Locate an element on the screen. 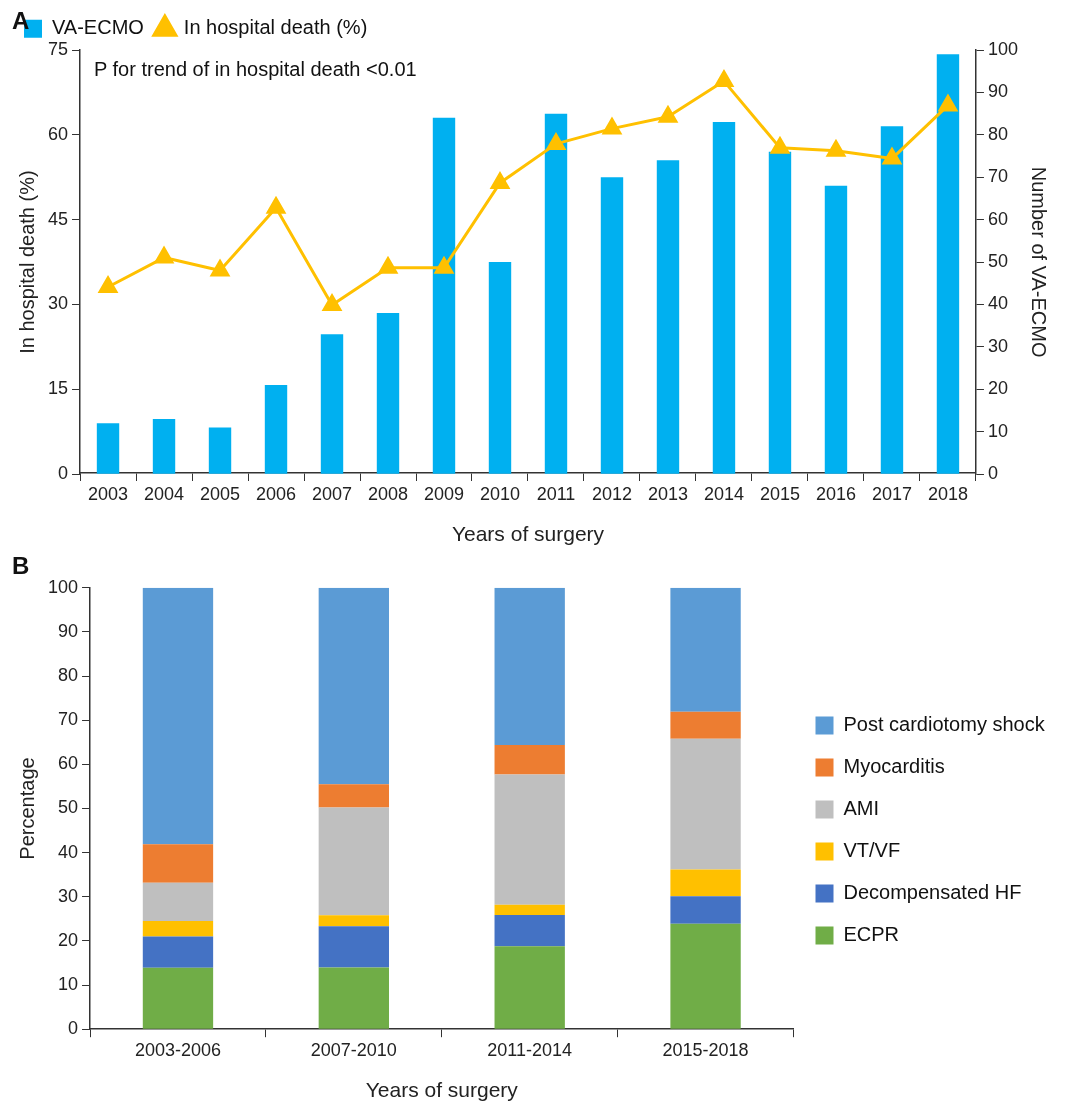  x-tick-label: 2006 is located at coordinates (276, 493).